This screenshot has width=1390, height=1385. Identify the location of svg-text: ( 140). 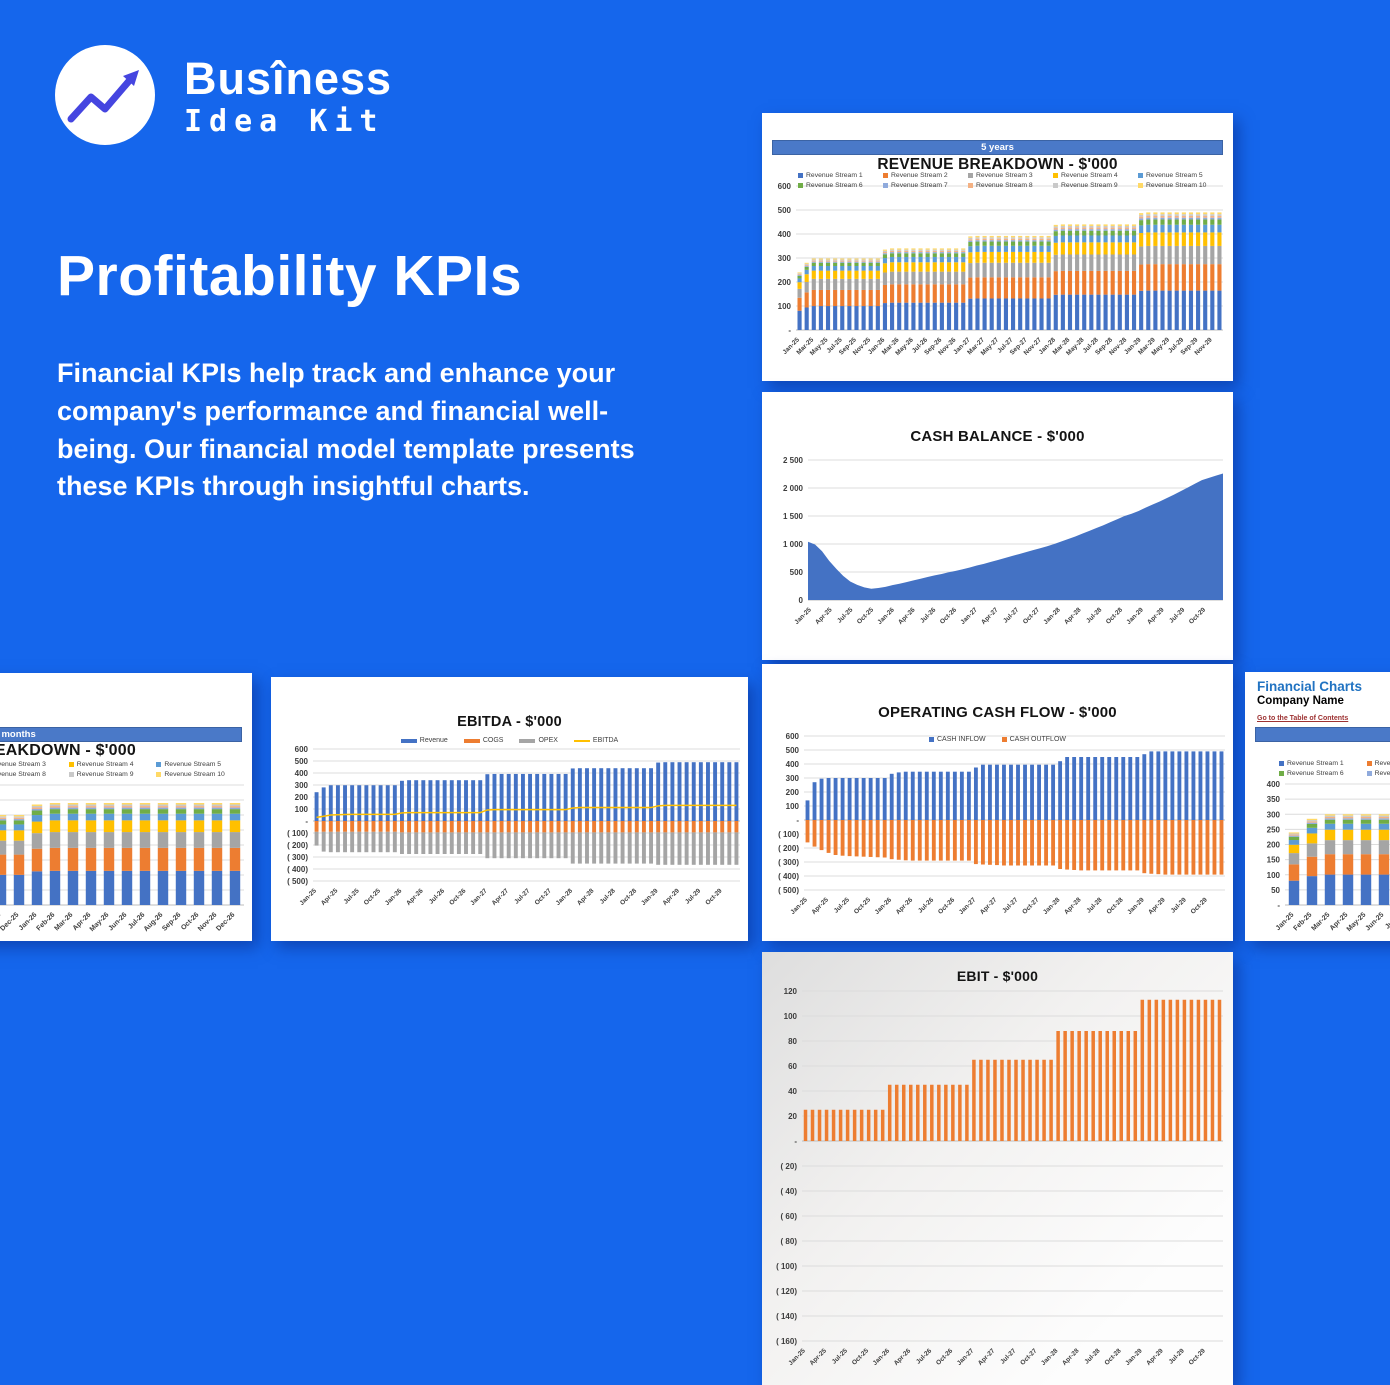
(786, 1316).